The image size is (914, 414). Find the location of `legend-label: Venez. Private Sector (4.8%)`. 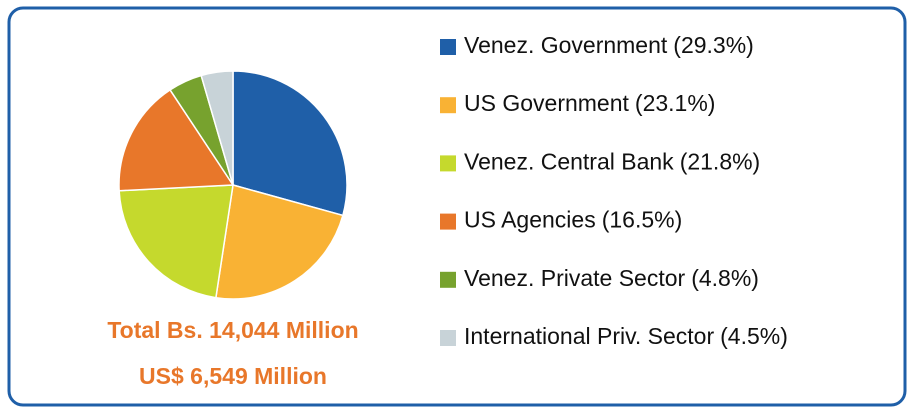

legend-label: Venez. Private Sector (4.8%) is located at coordinates (611, 278).